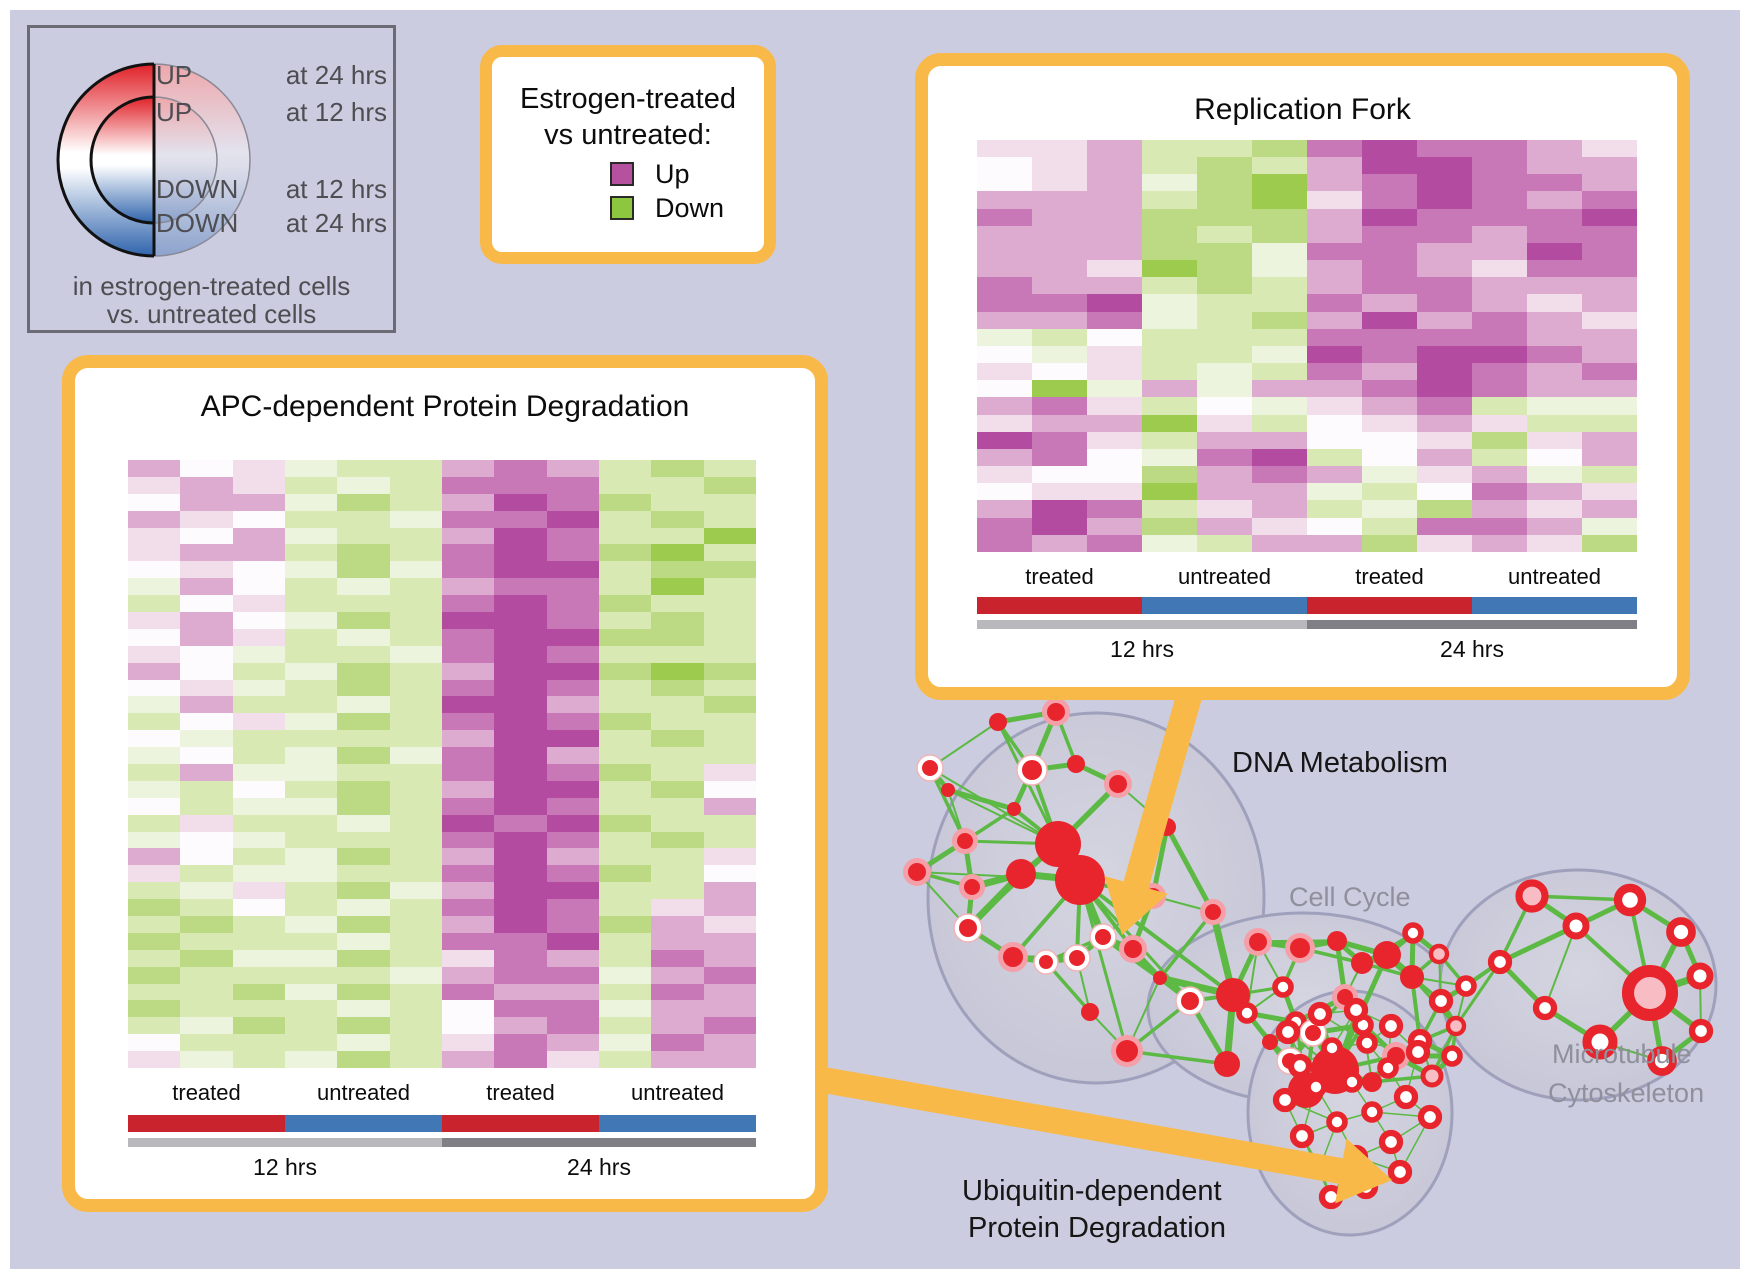 The height and width of the screenshot is (1279, 1750). What do you see at coordinates (1258, 942) in the screenshot?
I see `network-node-core` at bounding box center [1258, 942].